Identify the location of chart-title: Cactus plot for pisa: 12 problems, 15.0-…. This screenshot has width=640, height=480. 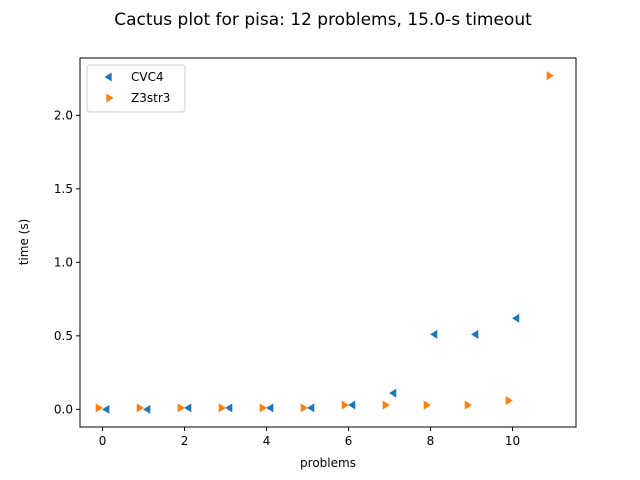
(323, 20).